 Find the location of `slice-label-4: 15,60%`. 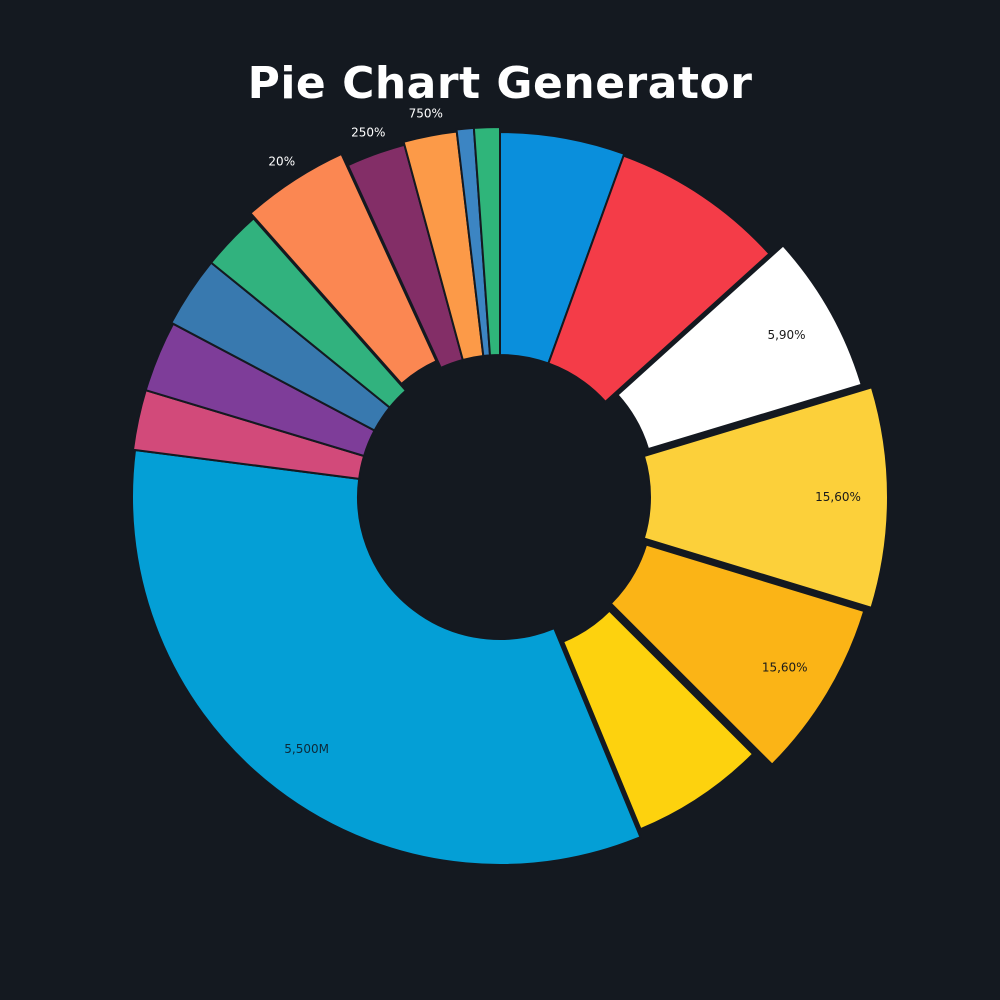

slice-label-4: 15,60% is located at coordinates (838, 497).